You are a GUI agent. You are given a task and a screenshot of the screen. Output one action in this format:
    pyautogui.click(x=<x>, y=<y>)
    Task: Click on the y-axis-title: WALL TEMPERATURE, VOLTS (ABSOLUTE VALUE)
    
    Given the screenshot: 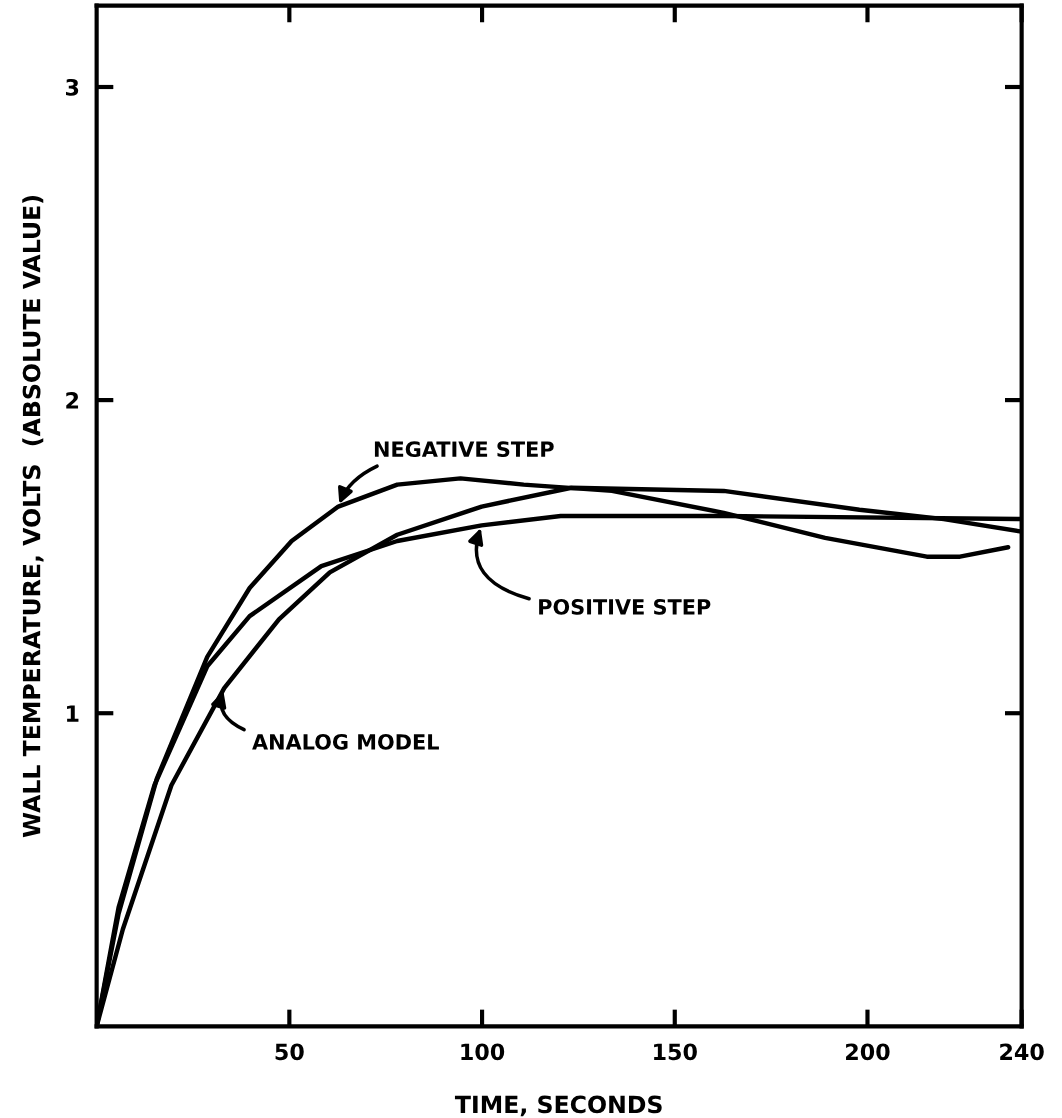 What is the action you would take?
    pyautogui.click(x=33, y=517)
    